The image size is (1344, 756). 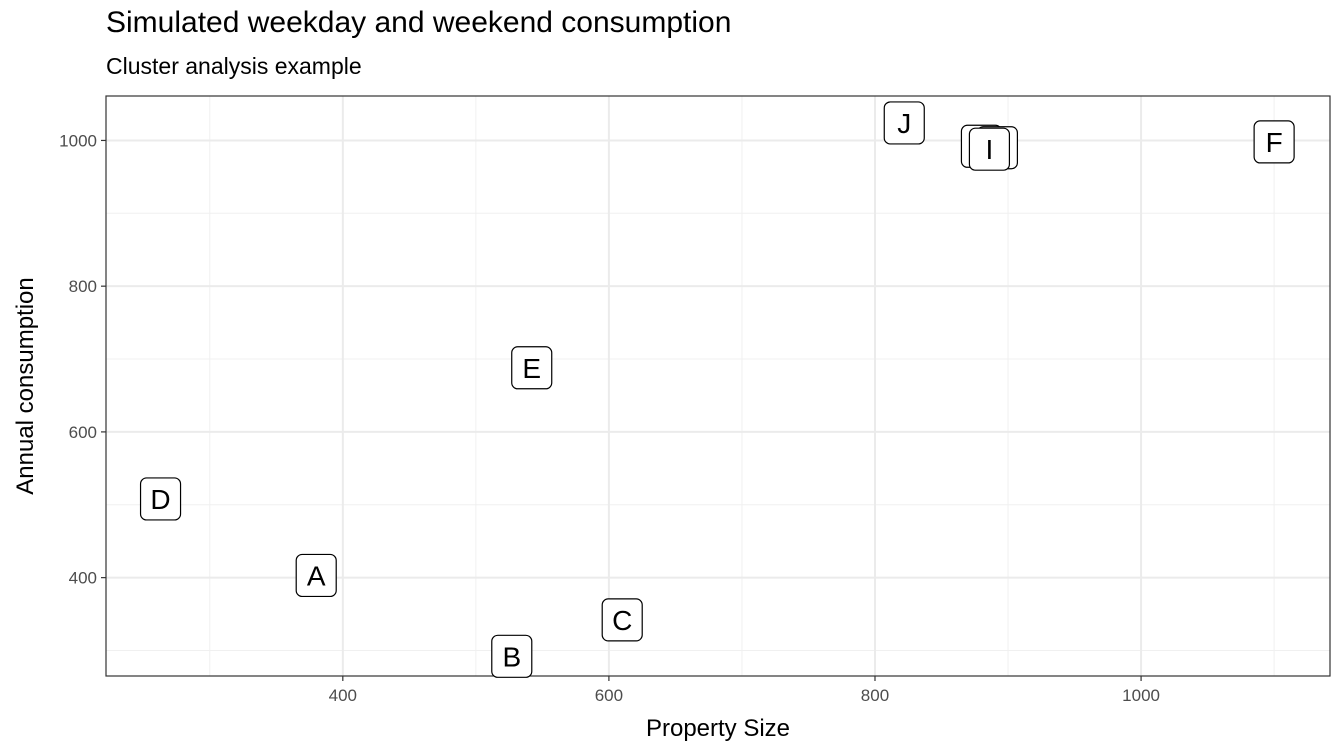 What do you see at coordinates (875, 695) in the screenshot?
I see `x-tick-label: 800` at bounding box center [875, 695].